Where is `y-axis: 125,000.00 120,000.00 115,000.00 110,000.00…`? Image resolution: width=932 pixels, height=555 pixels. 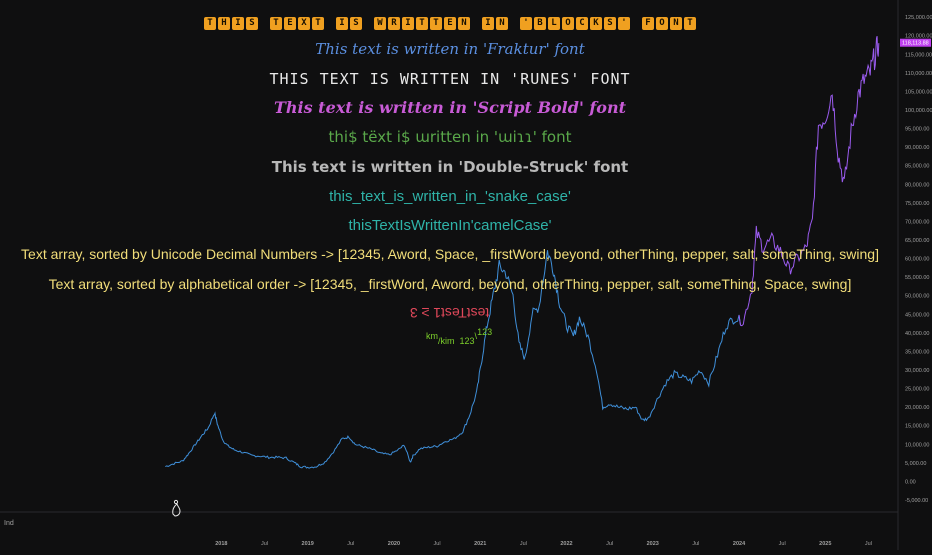 y-axis: 125,000.00 120,000.00 115,000.00 110,000.00… is located at coordinates (918, 259).